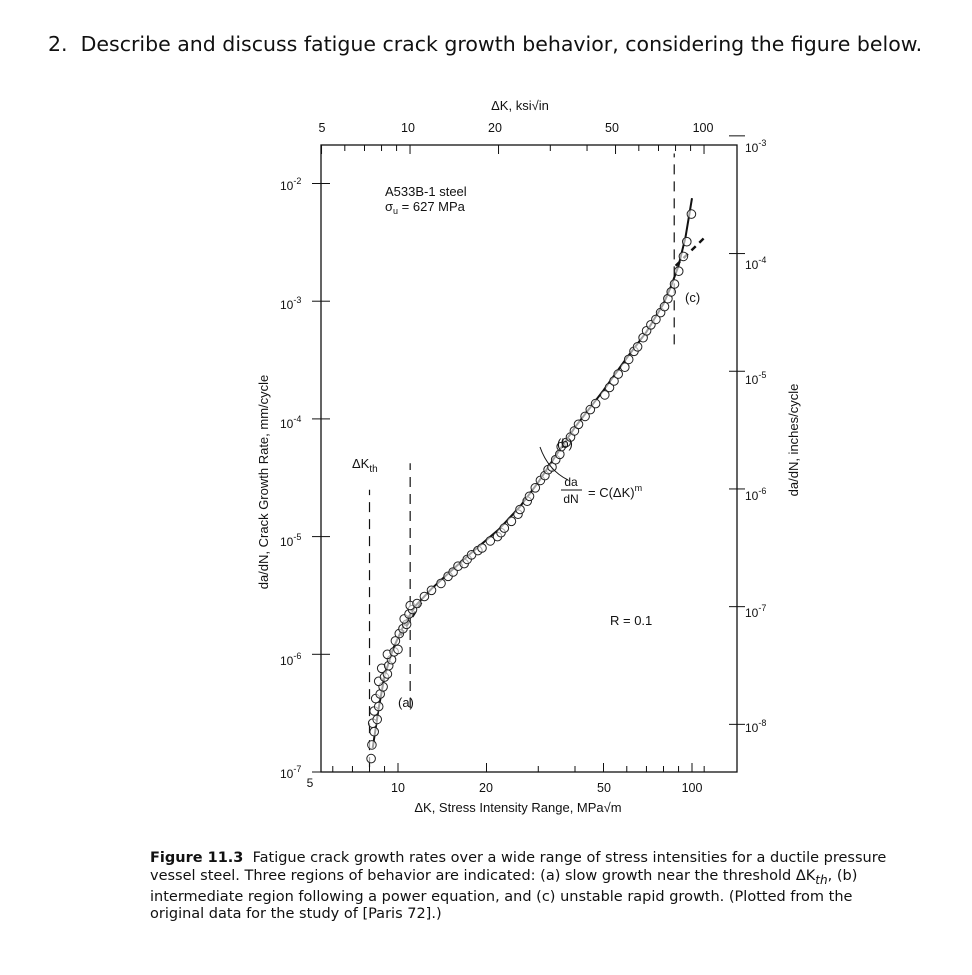  What do you see at coordinates (495, 128) in the screenshot?
I see `x2-tick-label: 20` at bounding box center [495, 128].